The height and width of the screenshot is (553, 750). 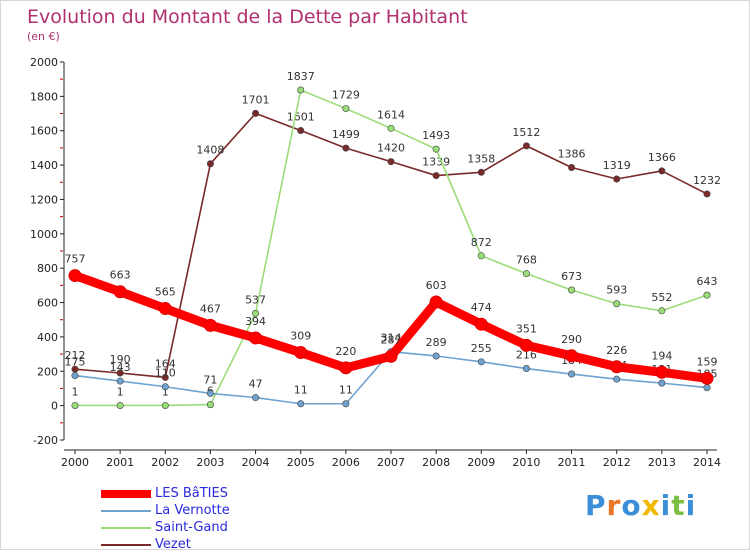 I want to click on data-label: 194, so click(x=661, y=355).